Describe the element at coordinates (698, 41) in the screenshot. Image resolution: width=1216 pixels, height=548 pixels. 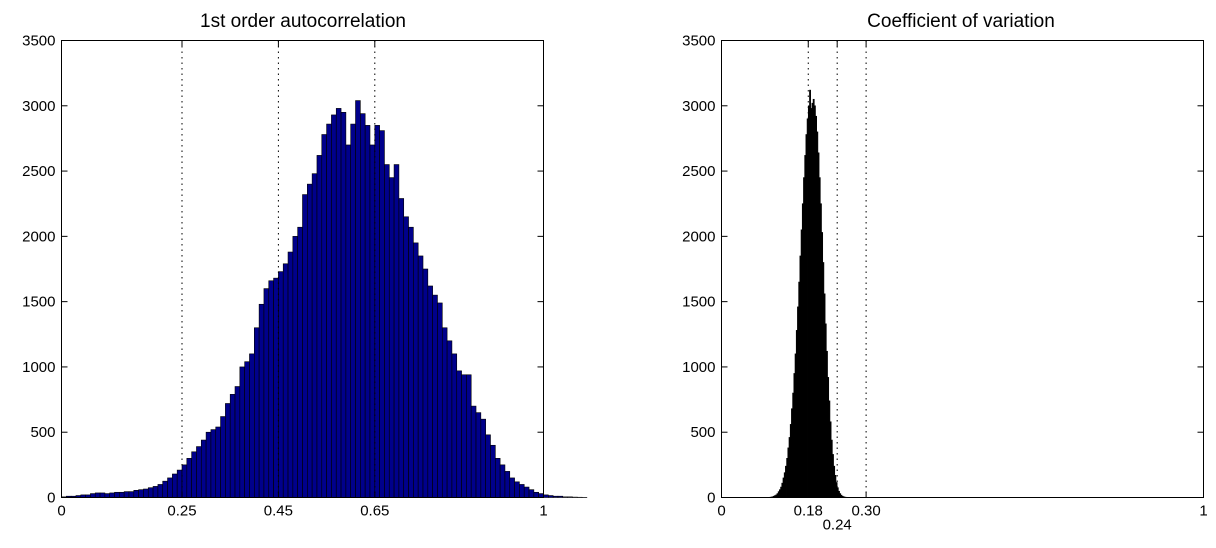
I see `y-tick-label: 3500` at that location.